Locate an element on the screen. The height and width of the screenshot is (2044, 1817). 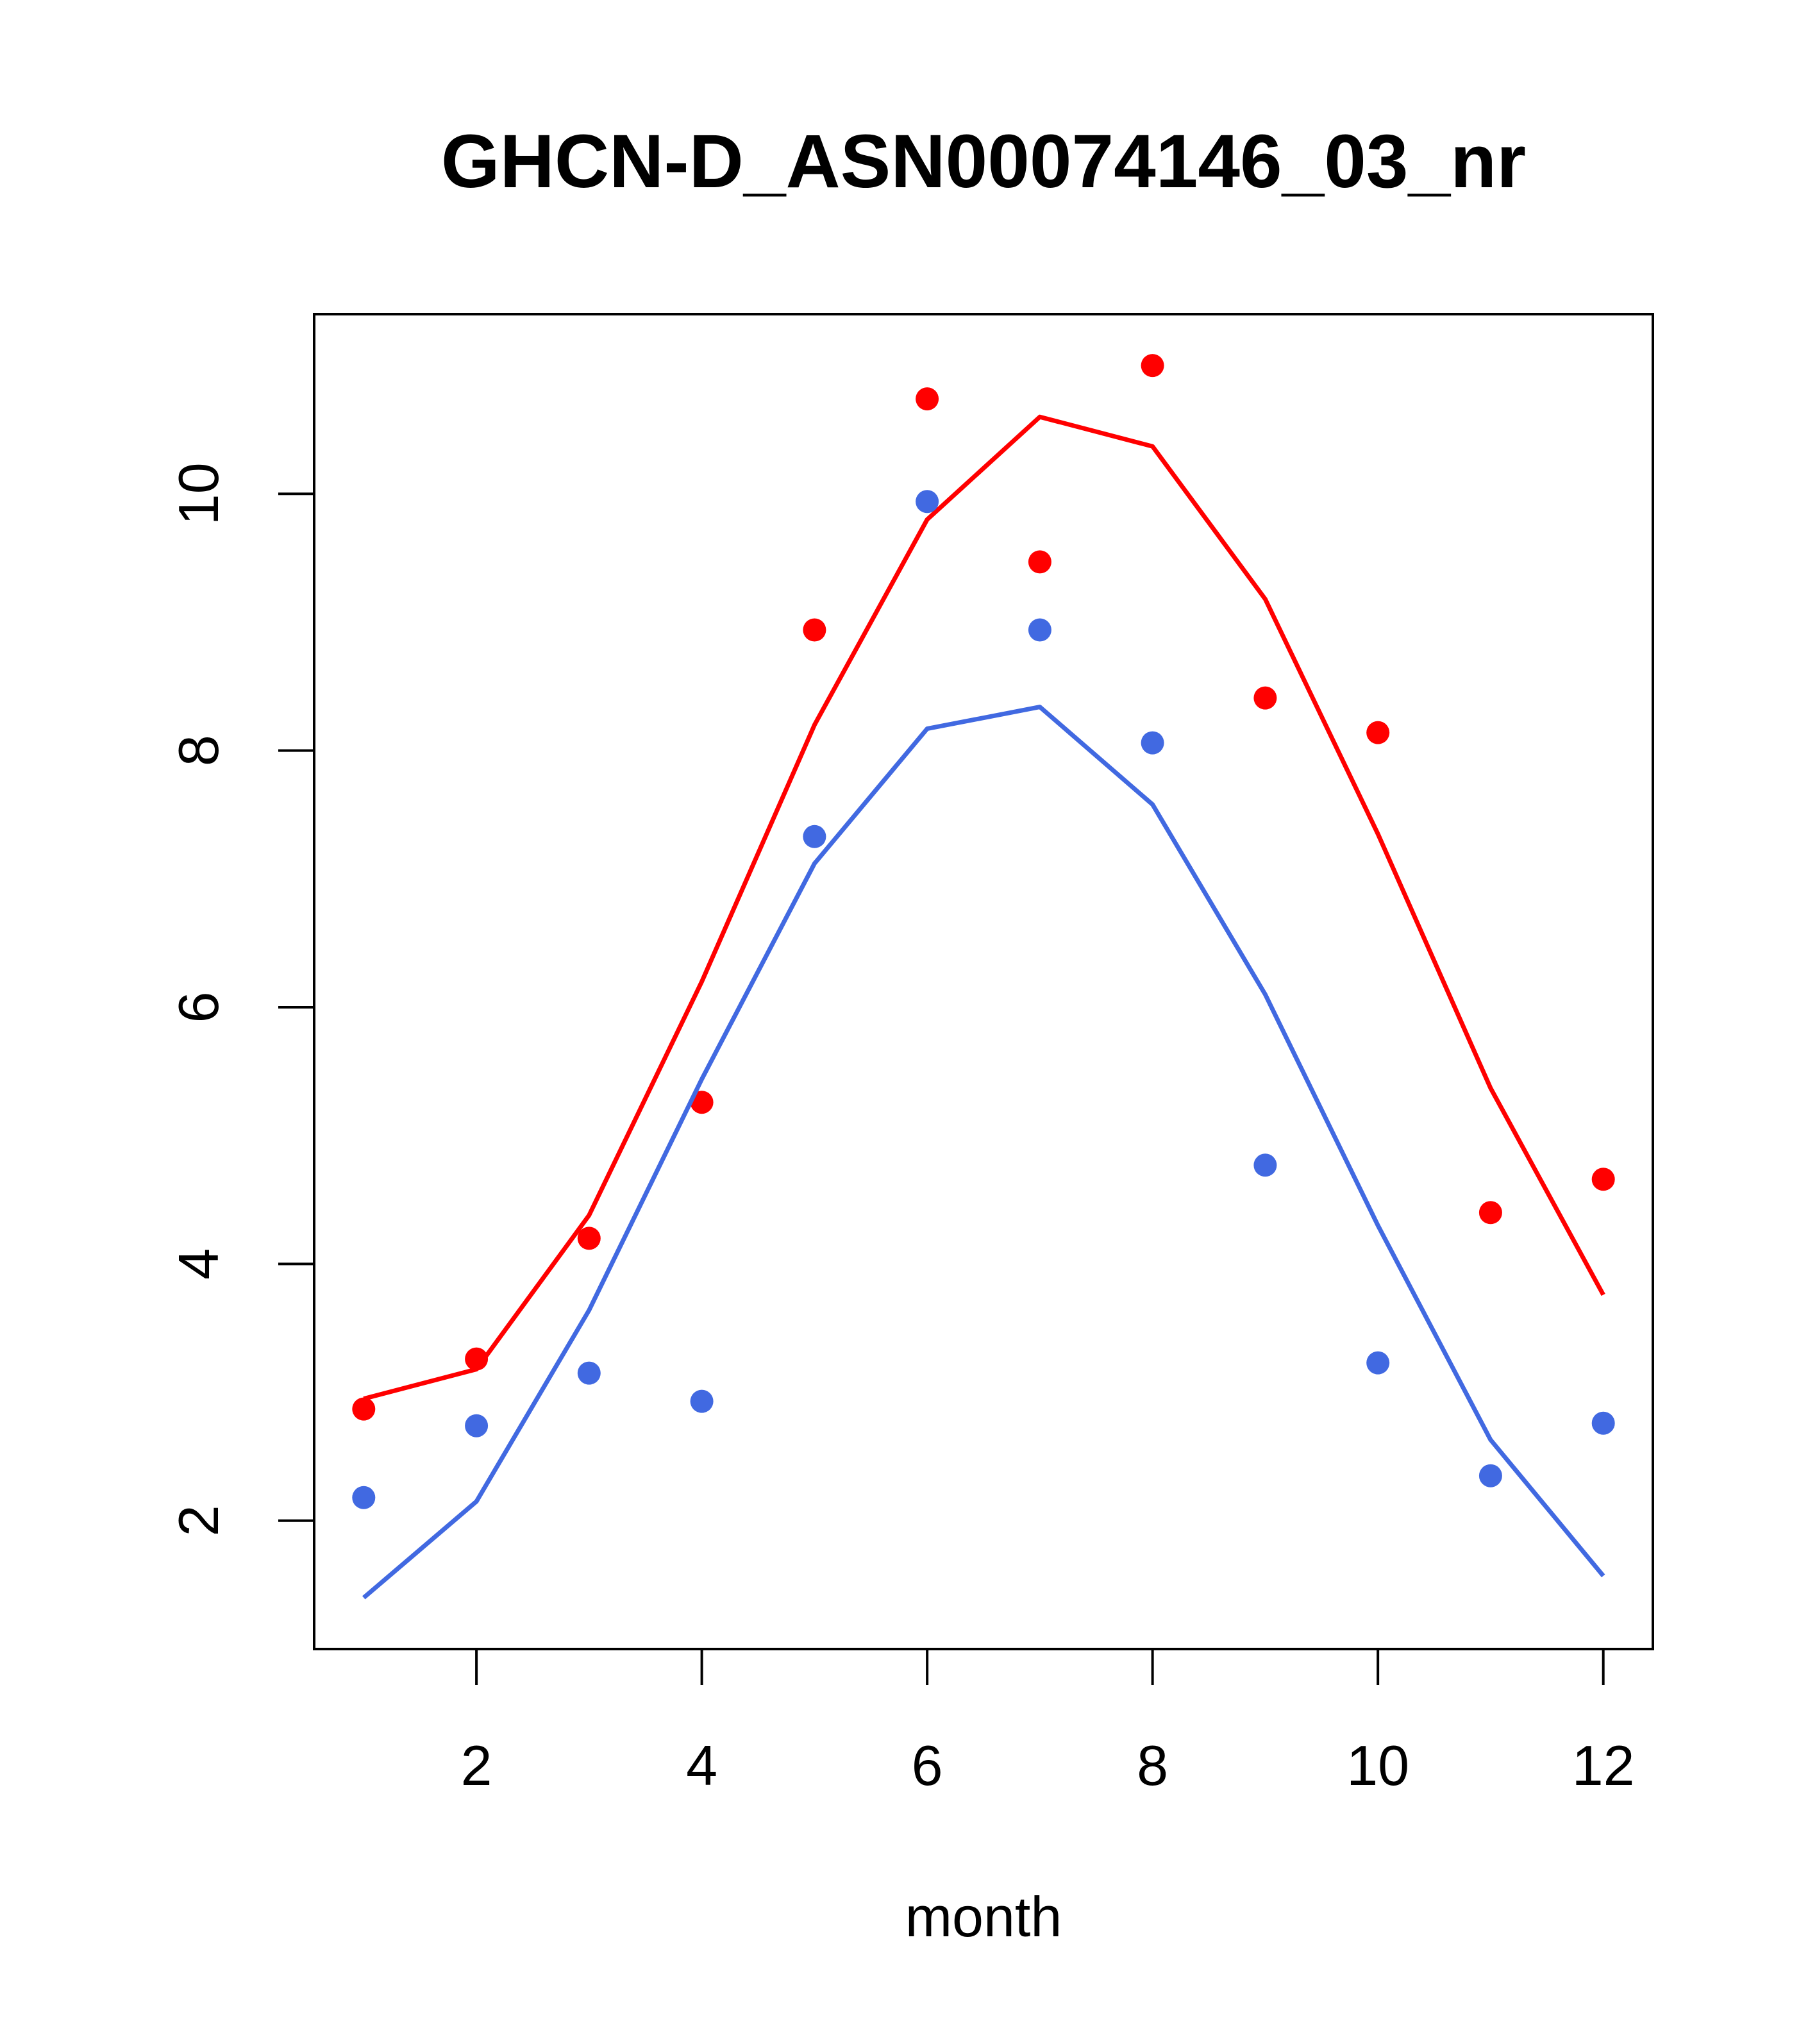
x-tick-label: 6 is located at coordinates (928, 1765).